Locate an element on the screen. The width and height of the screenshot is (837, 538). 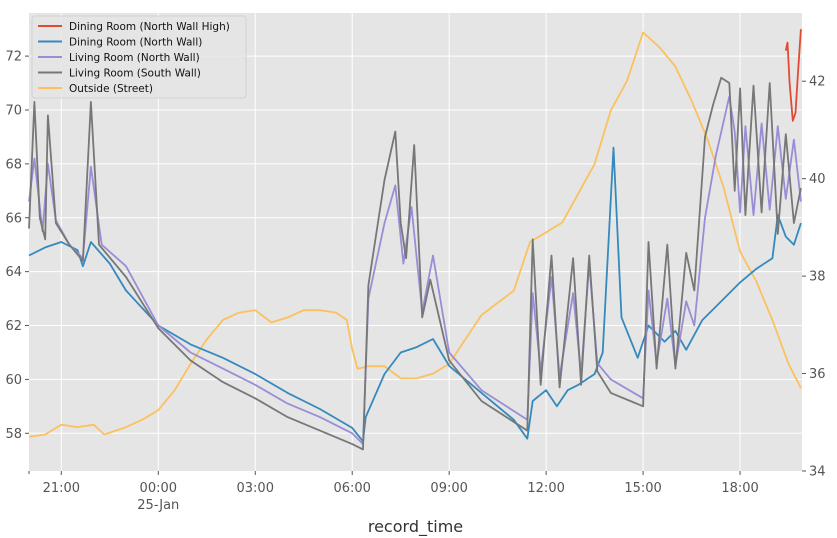
y-right-tick-label: 40 is located at coordinates (817, 179).